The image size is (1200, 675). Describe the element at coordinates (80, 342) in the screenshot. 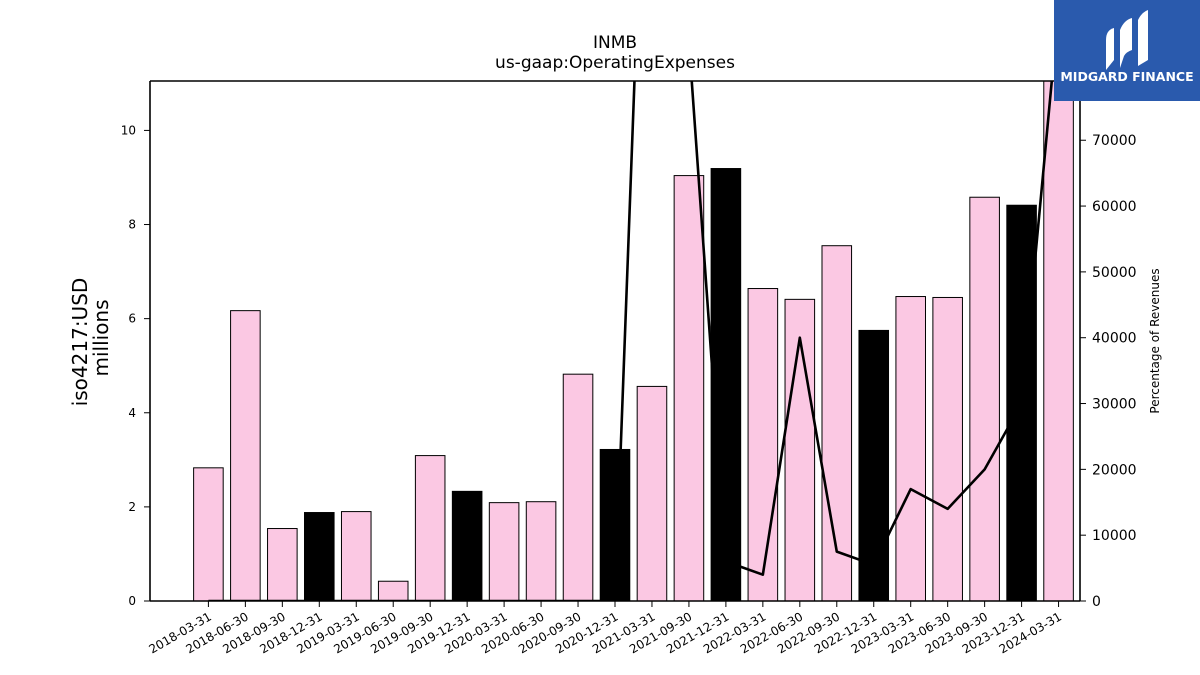

I see `y-axis-label: iso4217:USD` at that location.